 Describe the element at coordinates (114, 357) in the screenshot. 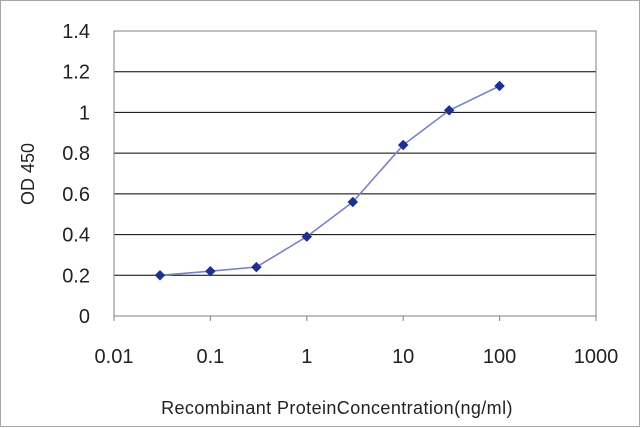

I see `x-tick-label: 0.01` at that location.